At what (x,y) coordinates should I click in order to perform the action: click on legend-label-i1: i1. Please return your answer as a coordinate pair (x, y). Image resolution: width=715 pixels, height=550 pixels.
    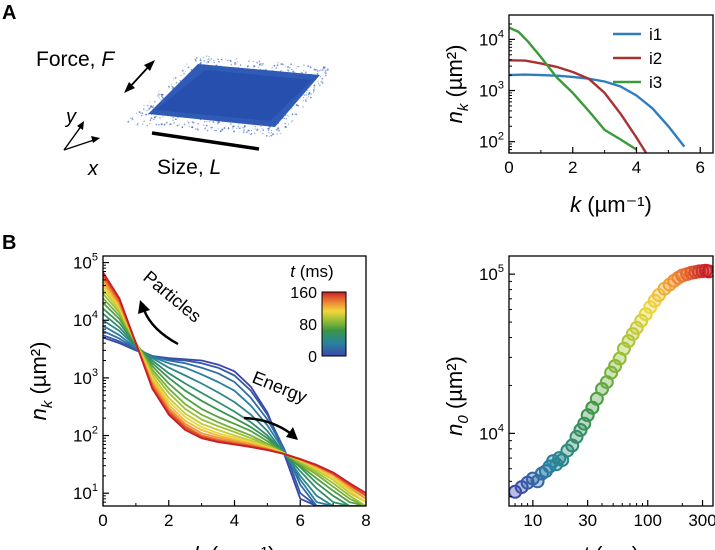
    Looking at the image, I should click on (655, 34).